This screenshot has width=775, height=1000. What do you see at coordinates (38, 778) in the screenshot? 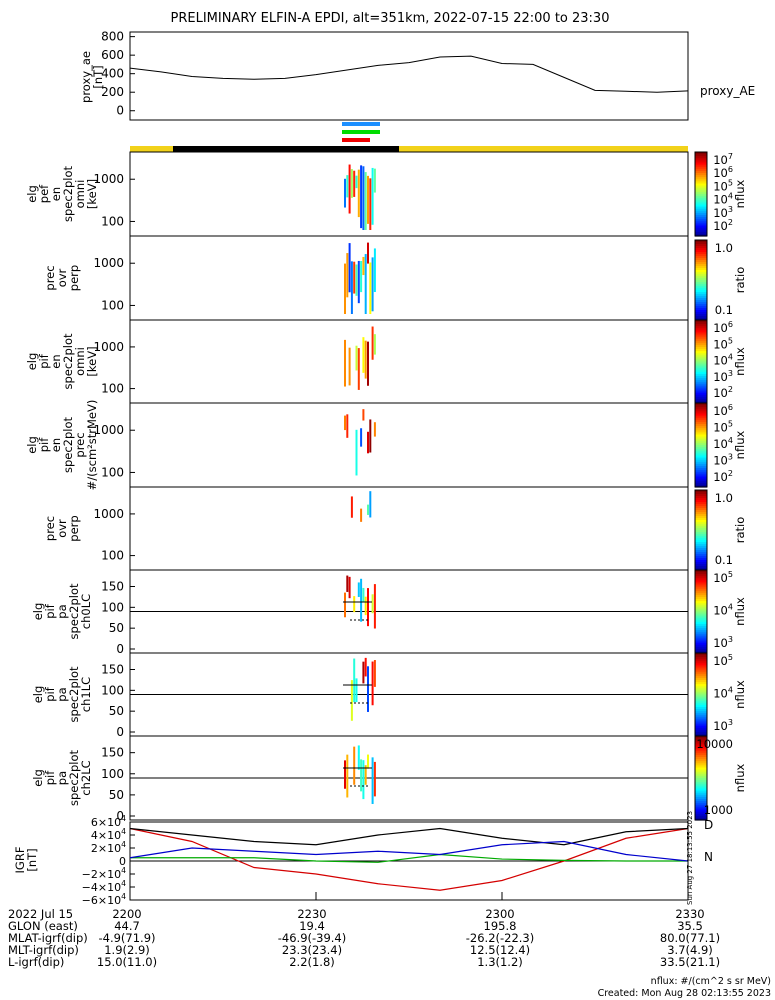
I see `panel-8-ylabel: elg` at bounding box center [38, 778].